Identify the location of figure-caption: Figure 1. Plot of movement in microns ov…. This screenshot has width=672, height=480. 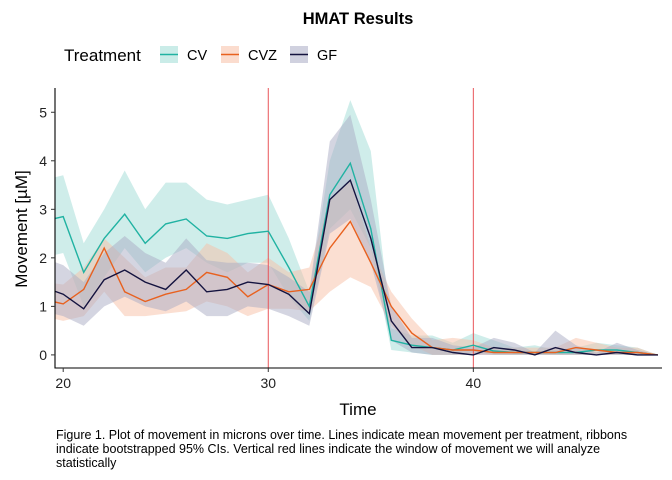
(342, 449).